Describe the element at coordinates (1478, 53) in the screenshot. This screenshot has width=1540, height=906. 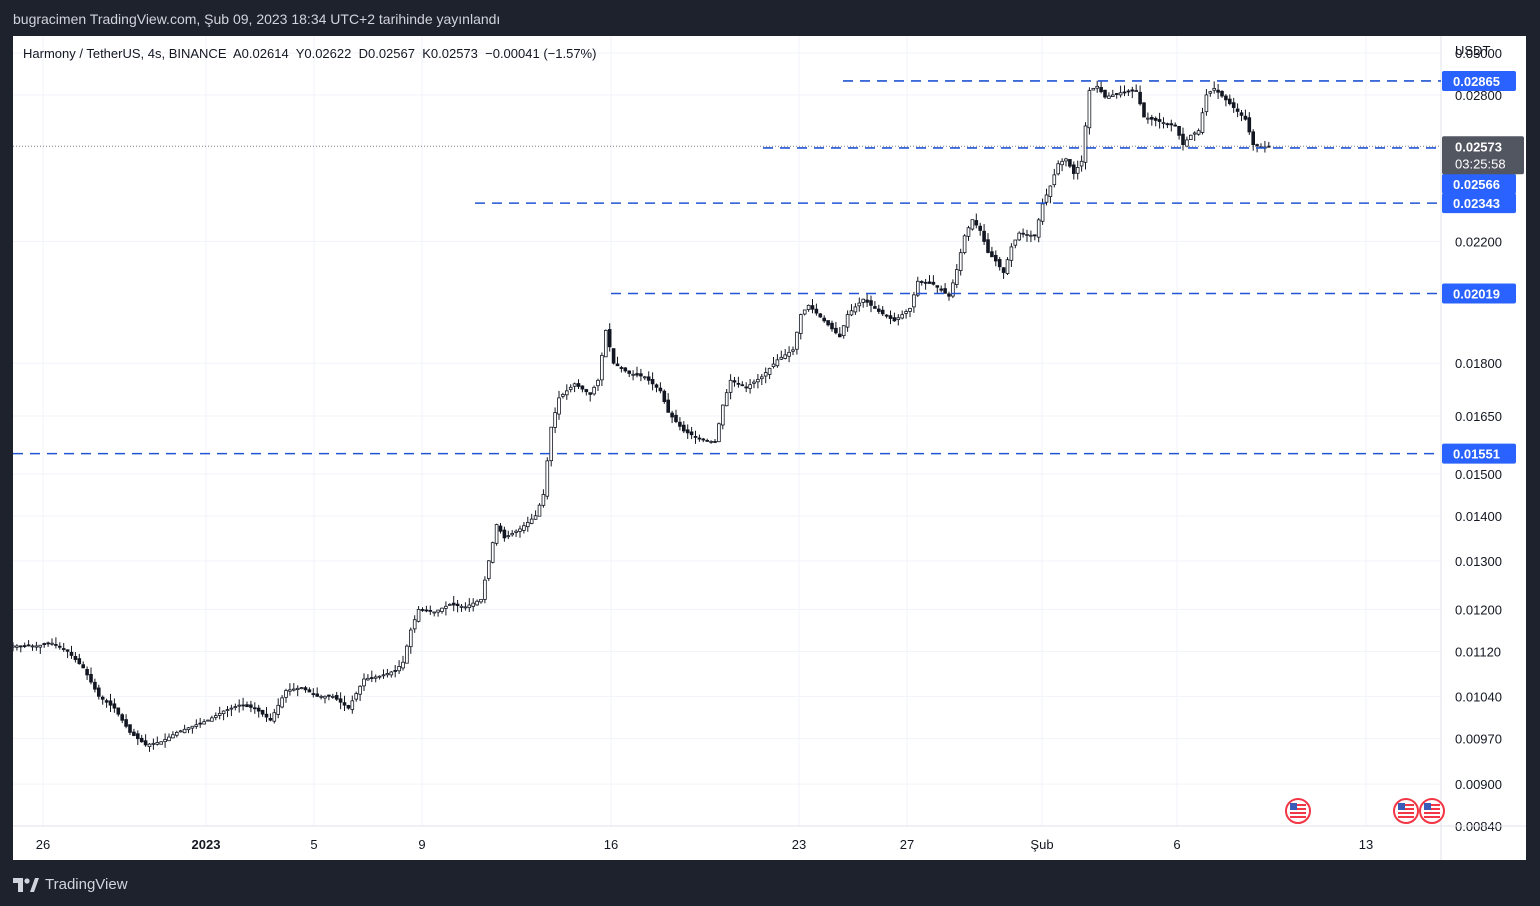
I see `y-tick-label: 0.03000` at that location.